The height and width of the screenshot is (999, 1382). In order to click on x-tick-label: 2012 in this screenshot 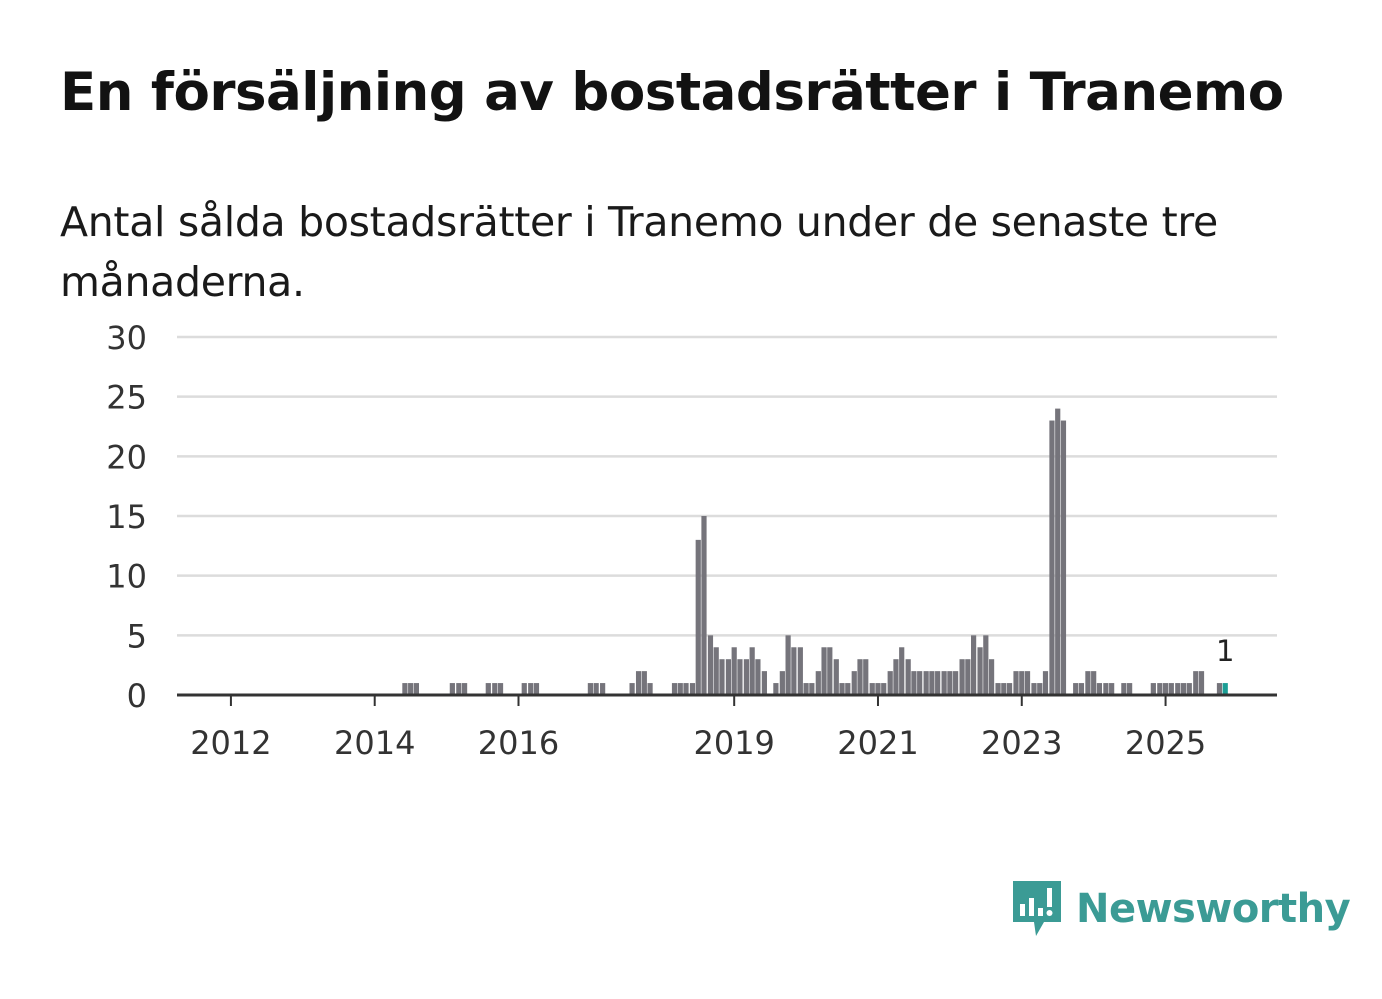, I will do `click(230, 743)`.